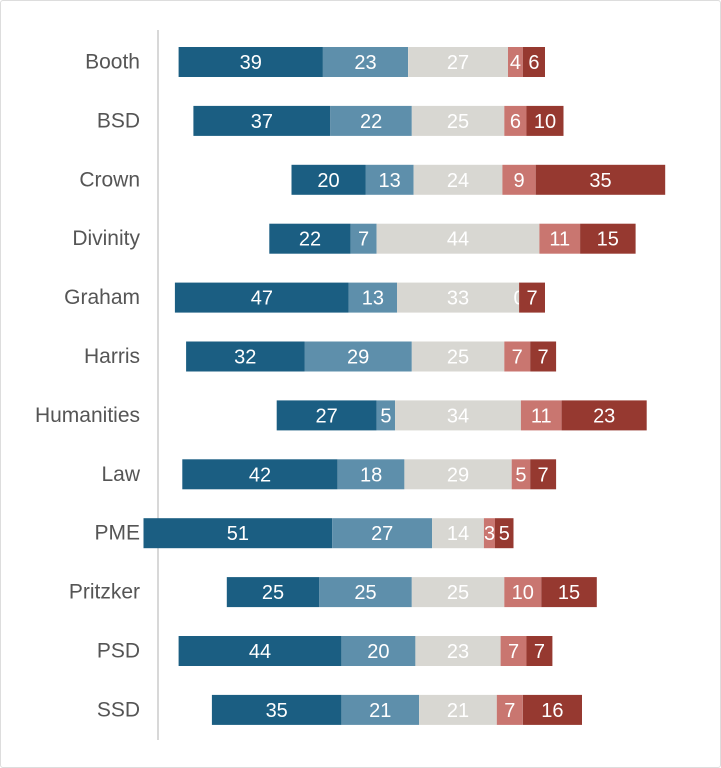 The width and height of the screenshot is (721, 768). I want to click on category-label: Crown, so click(109, 179).